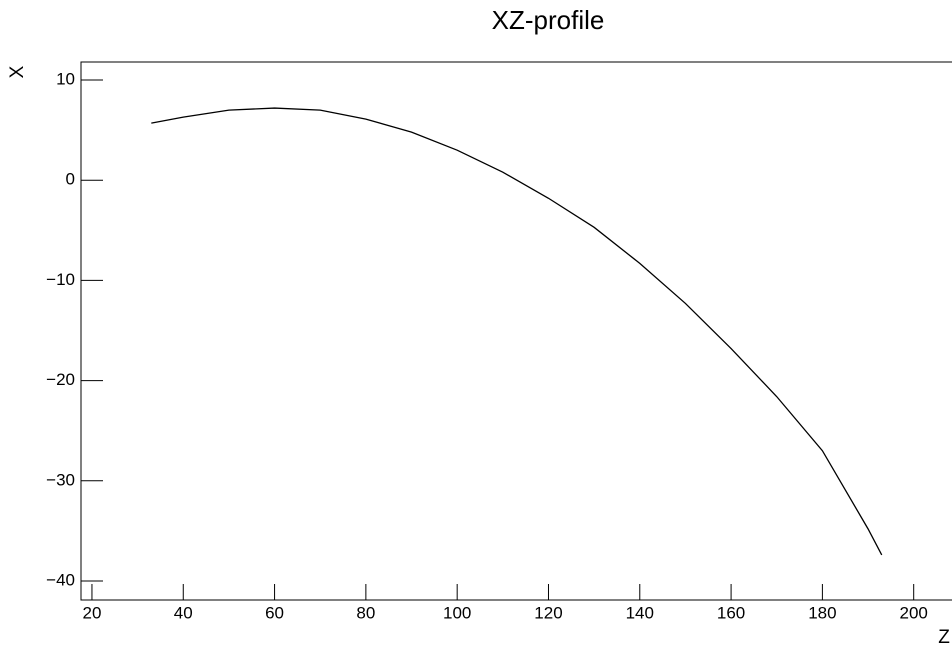 The image size is (952, 648). Describe the element at coordinates (60, 279) in the screenshot. I see `y-tick-label: −10` at that location.